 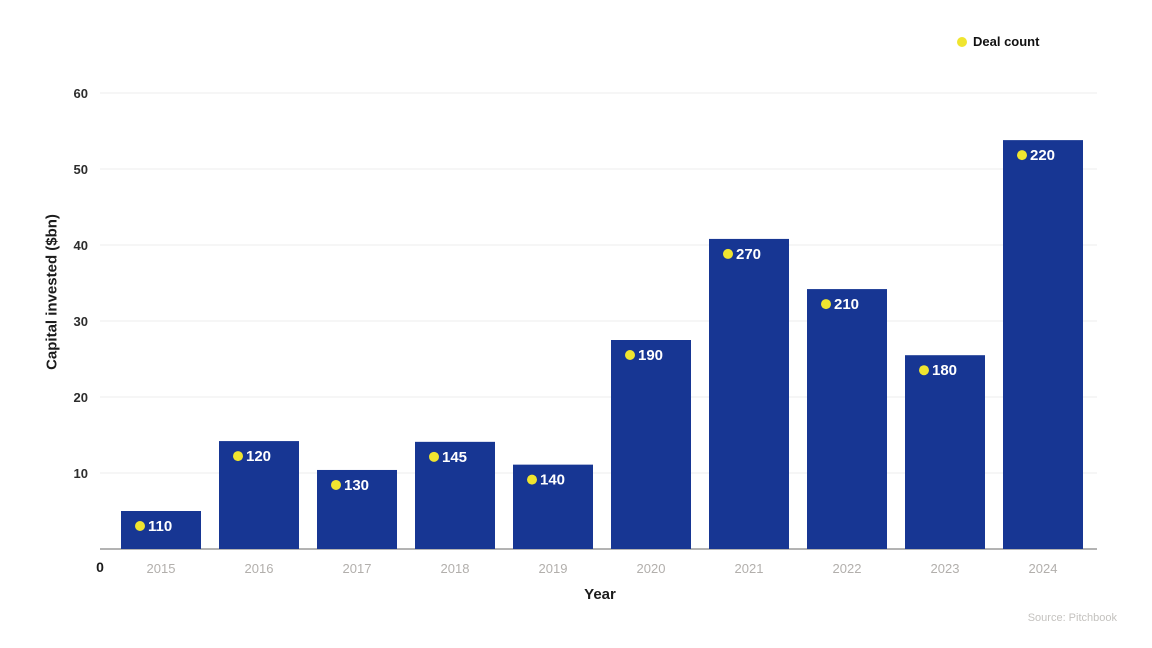 I want to click on deal-count-label-2023: 180, so click(x=944, y=370).